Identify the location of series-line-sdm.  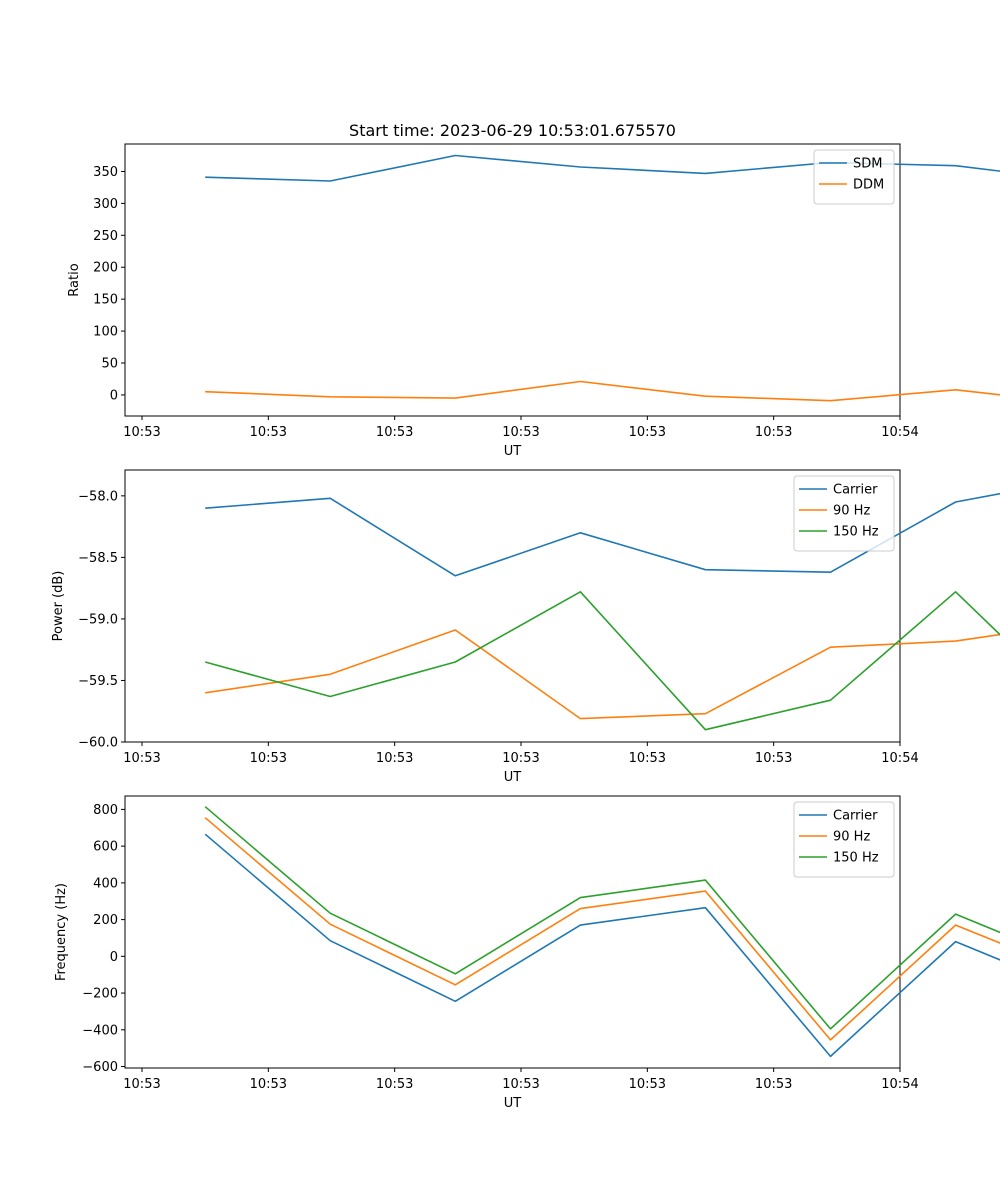
(602, 168).